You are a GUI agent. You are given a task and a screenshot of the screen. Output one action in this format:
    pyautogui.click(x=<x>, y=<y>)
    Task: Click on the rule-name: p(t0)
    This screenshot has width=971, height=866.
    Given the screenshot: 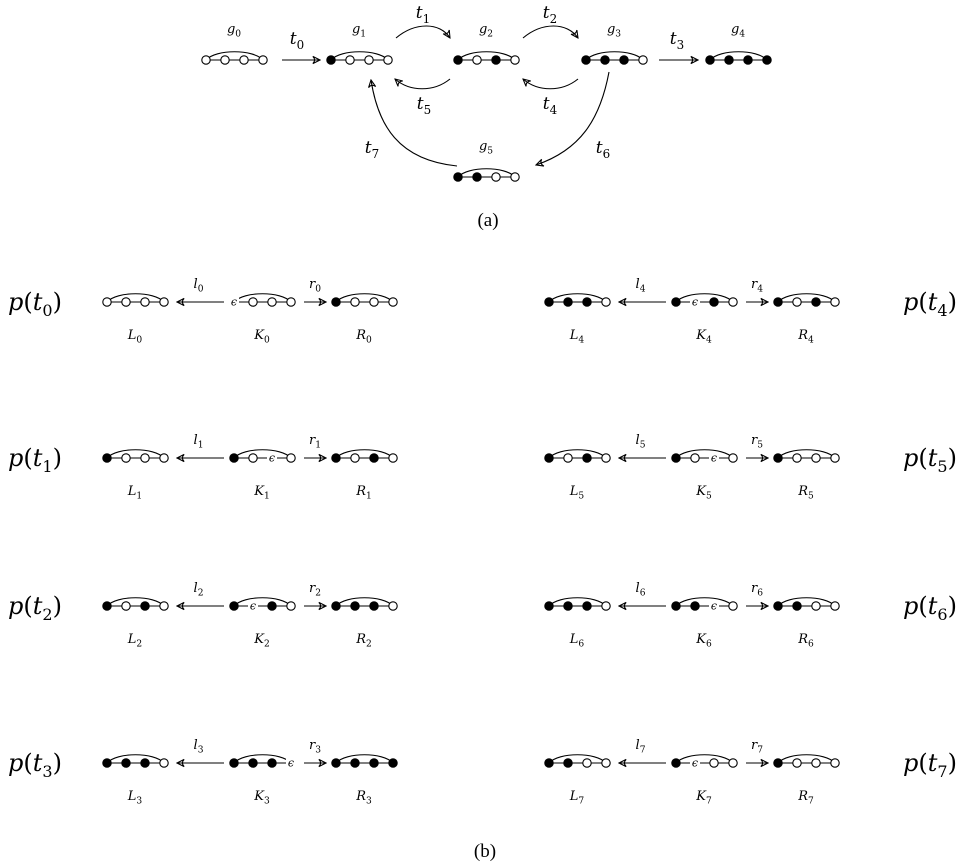 What is the action you would take?
    pyautogui.click(x=35, y=304)
    